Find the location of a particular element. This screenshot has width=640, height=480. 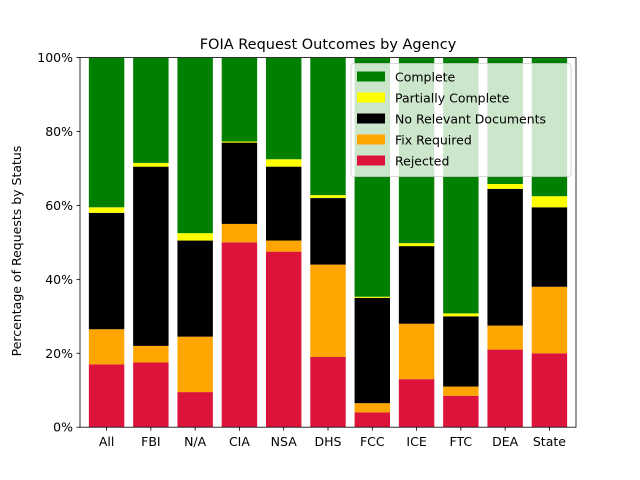

x-tick-label: NSA is located at coordinates (284, 441).